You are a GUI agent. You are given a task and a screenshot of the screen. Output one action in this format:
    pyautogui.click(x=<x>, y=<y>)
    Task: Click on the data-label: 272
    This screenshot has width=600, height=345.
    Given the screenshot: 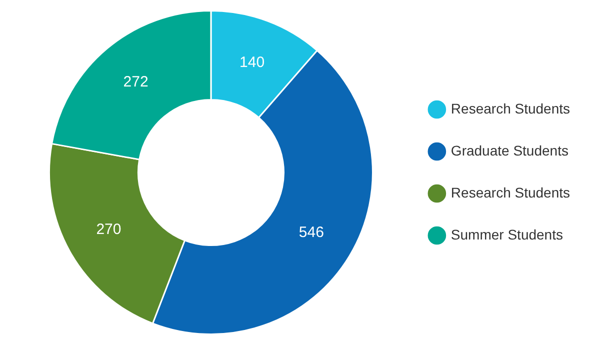 What is the action you would take?
    pyautogui.click(x=135, y=82)
    